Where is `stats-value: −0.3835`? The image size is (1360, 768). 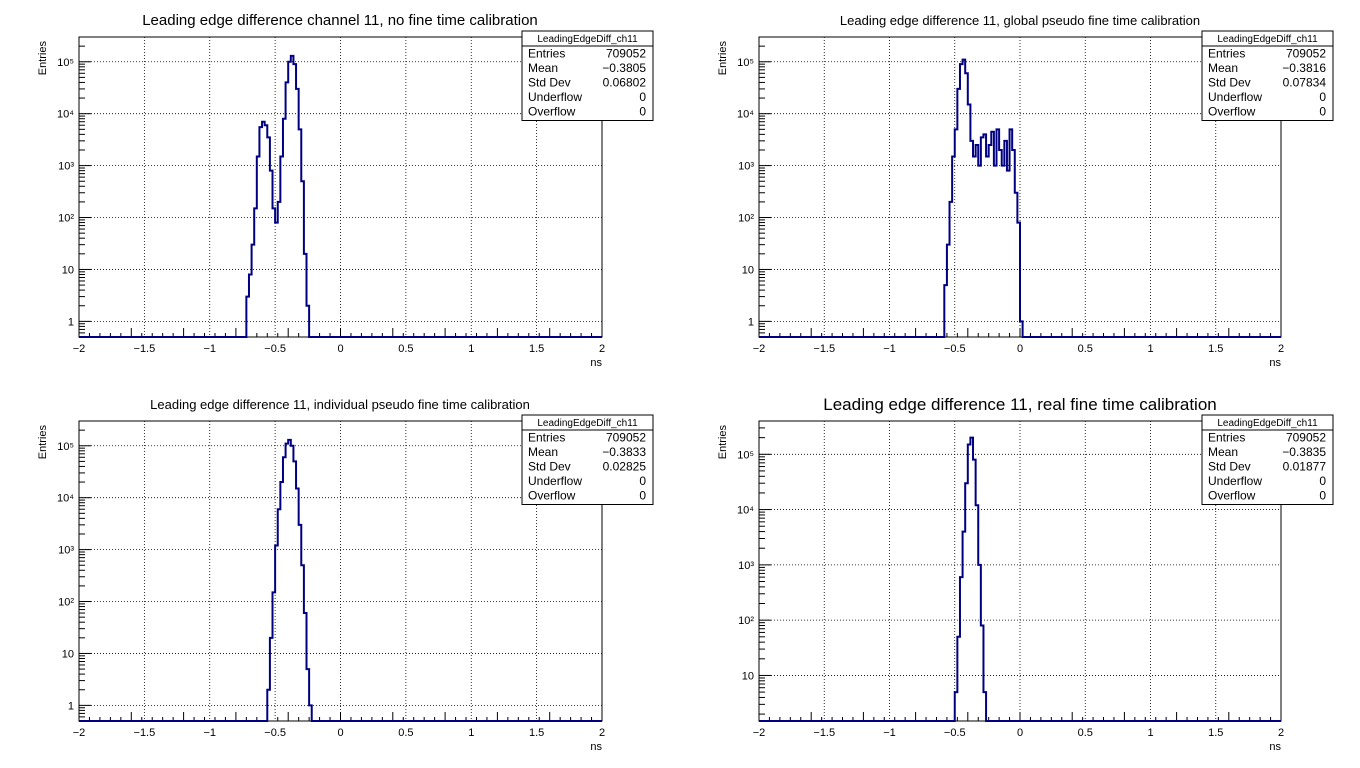 stats-value: −0.3835 is located at coordinates (1304, 452).